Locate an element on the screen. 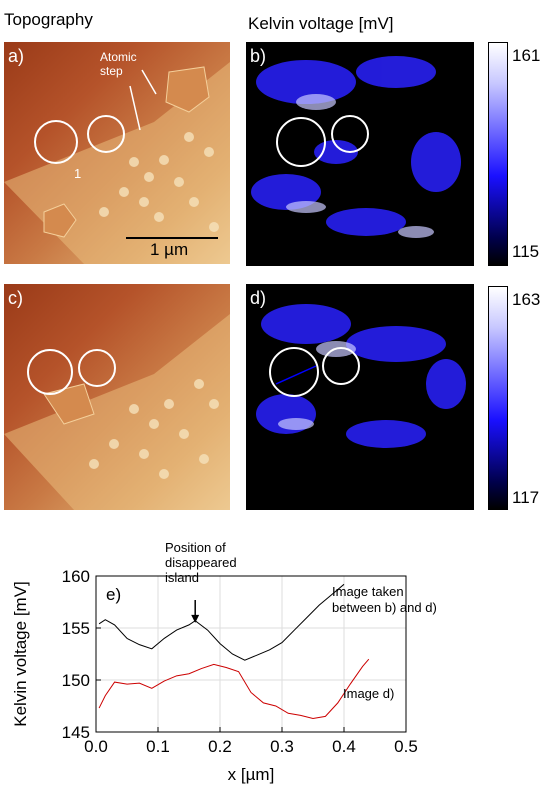 The width and height of the screenshot is (560, 794). x-tick-label: 0.2 is located at coordinates (220, 746).